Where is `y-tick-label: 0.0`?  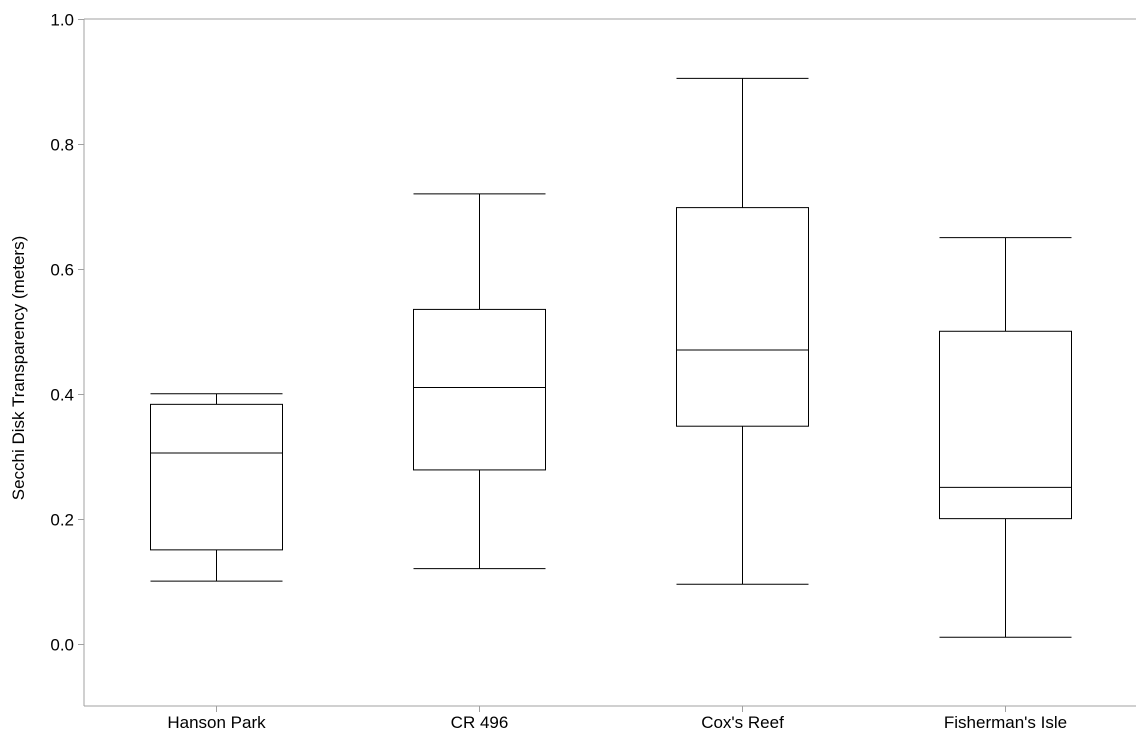 y-tick-label: 0.0 is located at coordinates (62, 645).